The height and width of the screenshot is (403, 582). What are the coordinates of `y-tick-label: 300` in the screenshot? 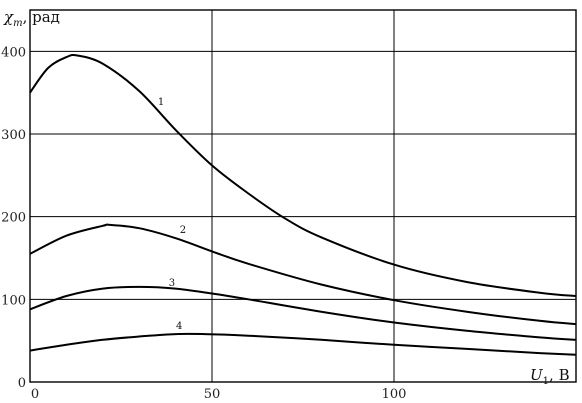 It's located at (13, 135).